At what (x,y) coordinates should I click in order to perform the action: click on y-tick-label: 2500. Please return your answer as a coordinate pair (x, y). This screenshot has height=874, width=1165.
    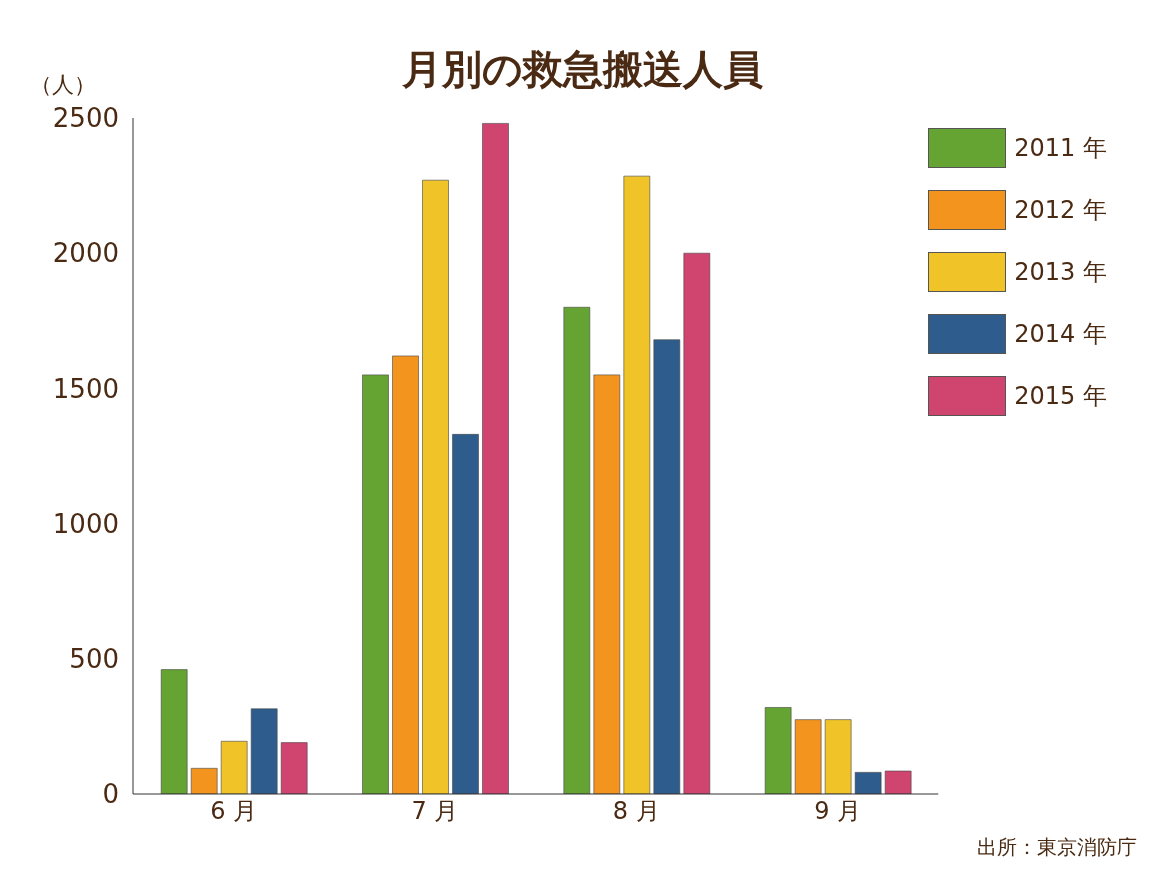
    Looking at the image, I should click on (85, 118).